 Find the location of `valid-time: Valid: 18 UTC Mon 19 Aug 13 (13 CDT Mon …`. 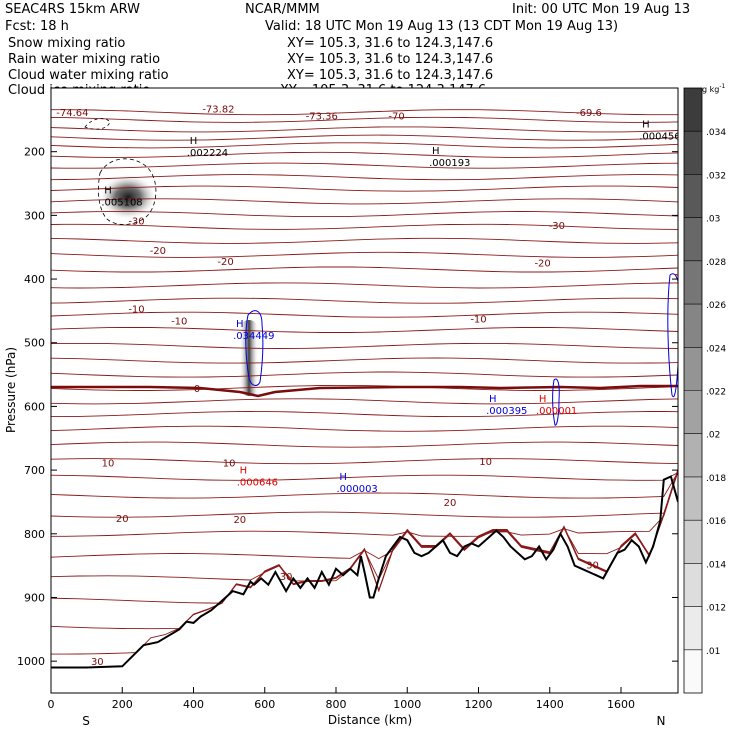

valid-time: Valid: 18 UTC Mon 19 Aug 13 (13 CDT Mon … is located at coordinates (441, 26).